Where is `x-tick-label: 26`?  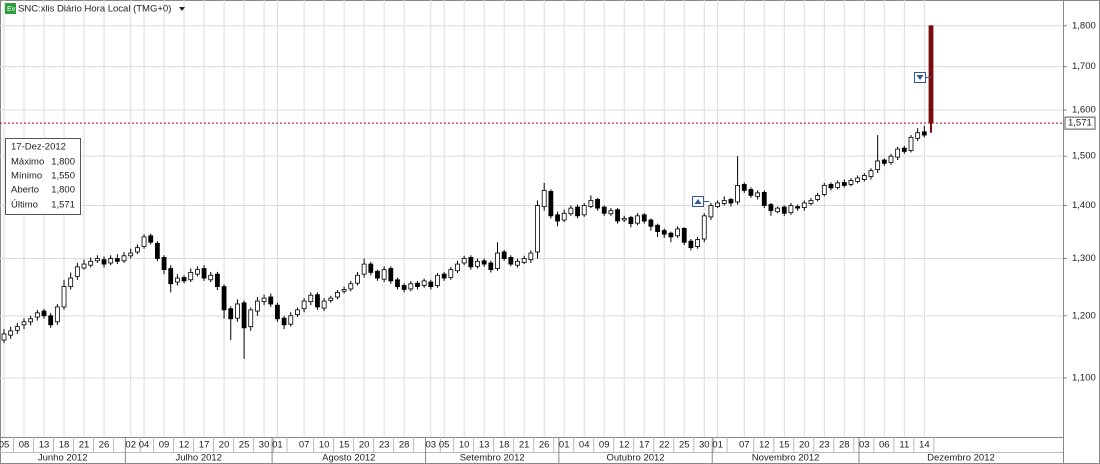 x-tick-label: 26 is located at coordinates (104, 445).